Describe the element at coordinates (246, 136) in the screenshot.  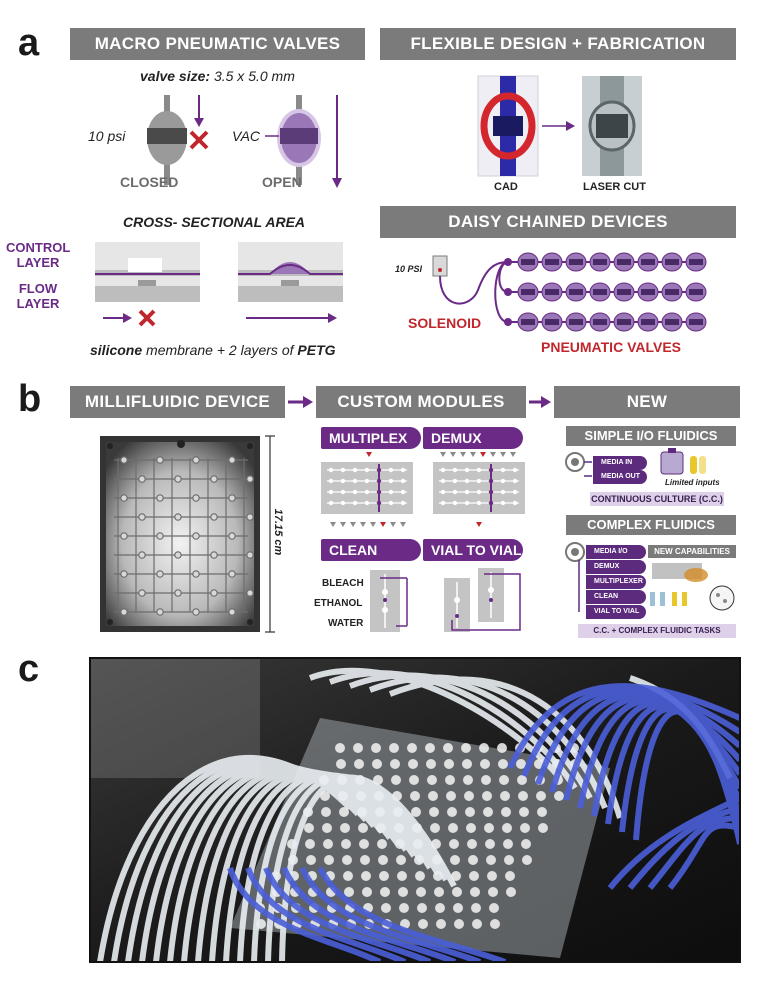
I see `vac-label: VAC` at that location.